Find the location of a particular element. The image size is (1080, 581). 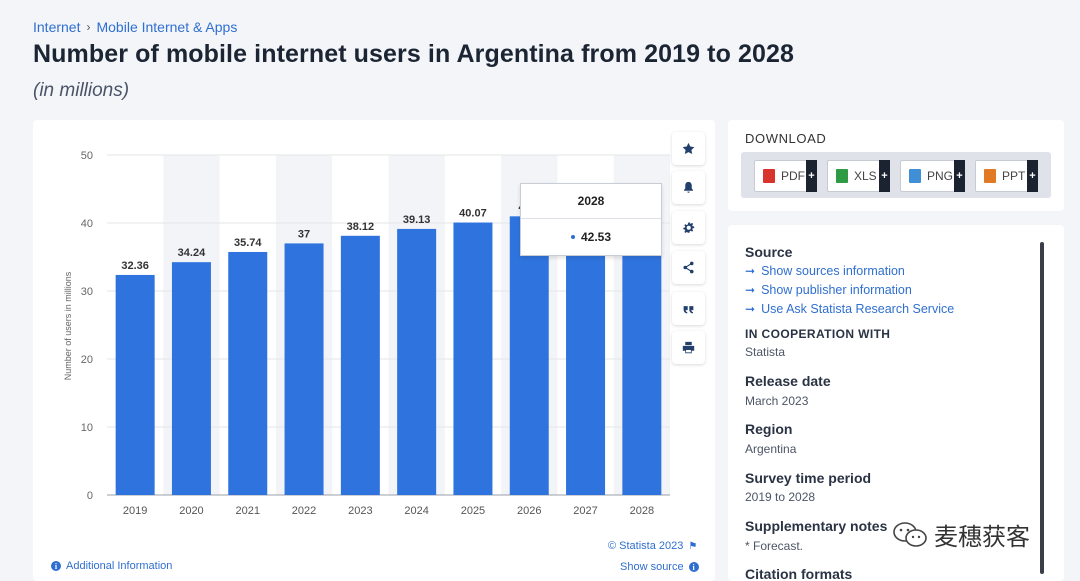

x-tick-label: 2020 is located at coordinates (191, 511).